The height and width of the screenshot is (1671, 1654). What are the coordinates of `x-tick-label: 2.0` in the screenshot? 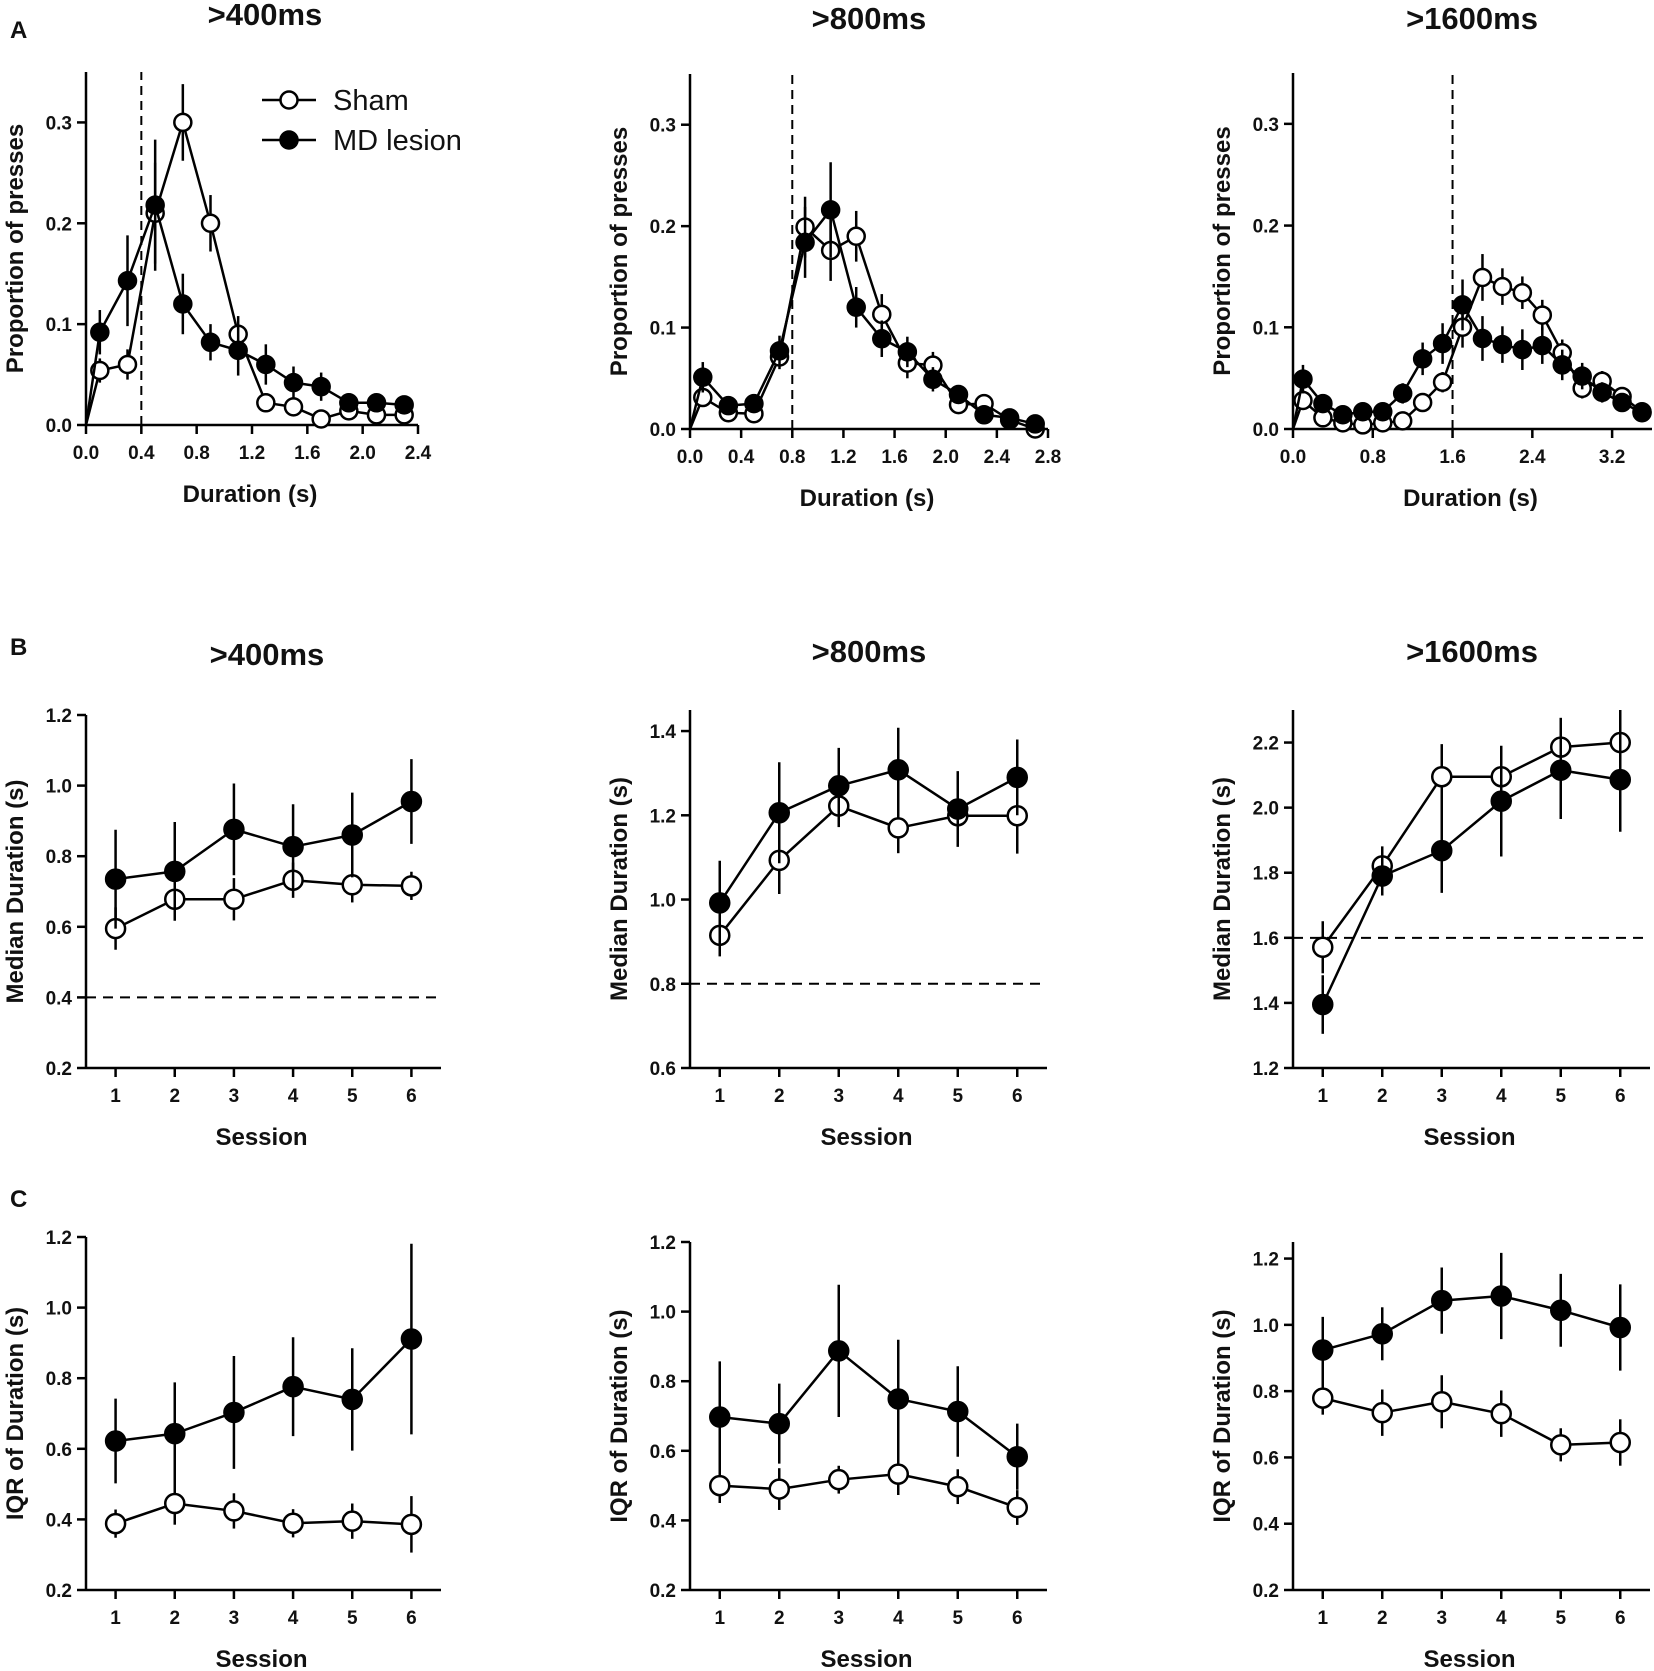 It's located at (362, 453).